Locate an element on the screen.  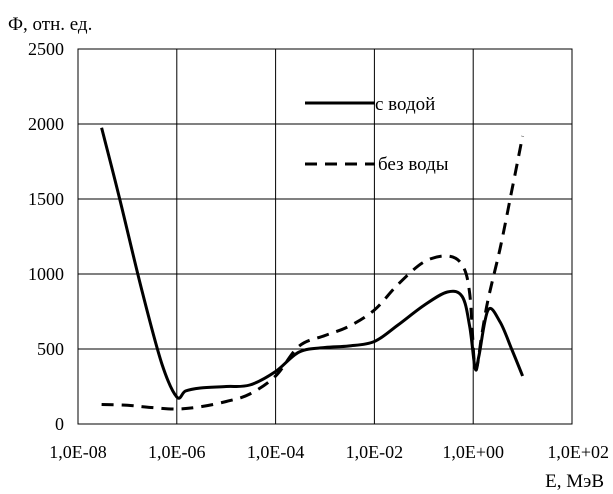
x-axis-label: Е, МэВ is located at coordinates (574, 481).